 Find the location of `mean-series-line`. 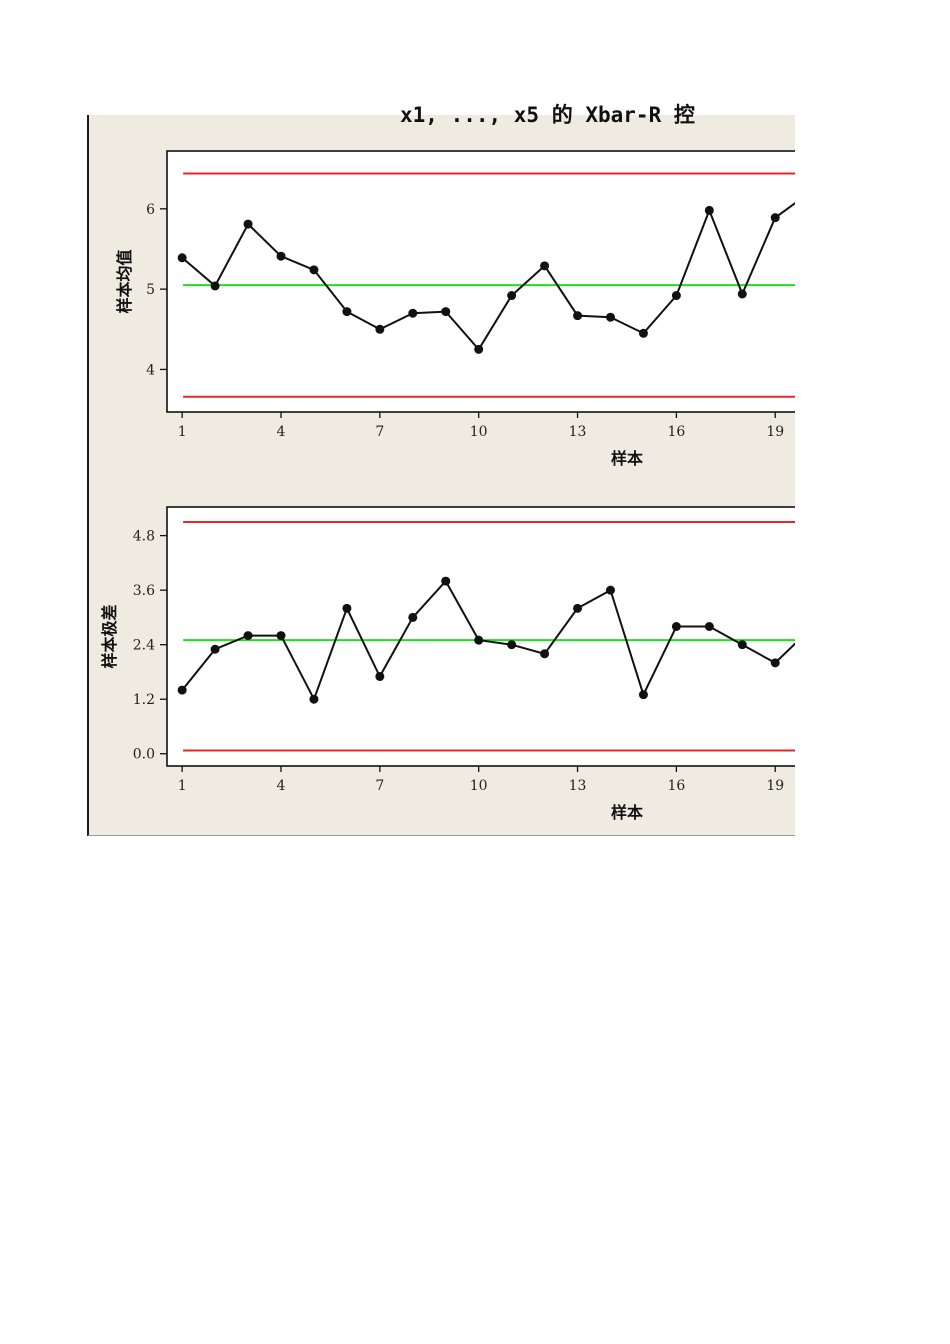

mean-series-line is located at coordinates (488, 277).